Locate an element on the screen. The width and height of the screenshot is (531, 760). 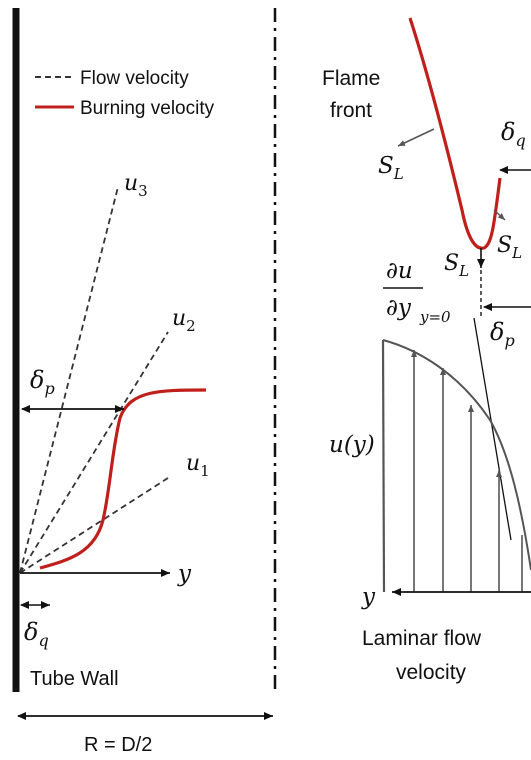
delta-q-label-right: δq is located at coordinates (513, 134).